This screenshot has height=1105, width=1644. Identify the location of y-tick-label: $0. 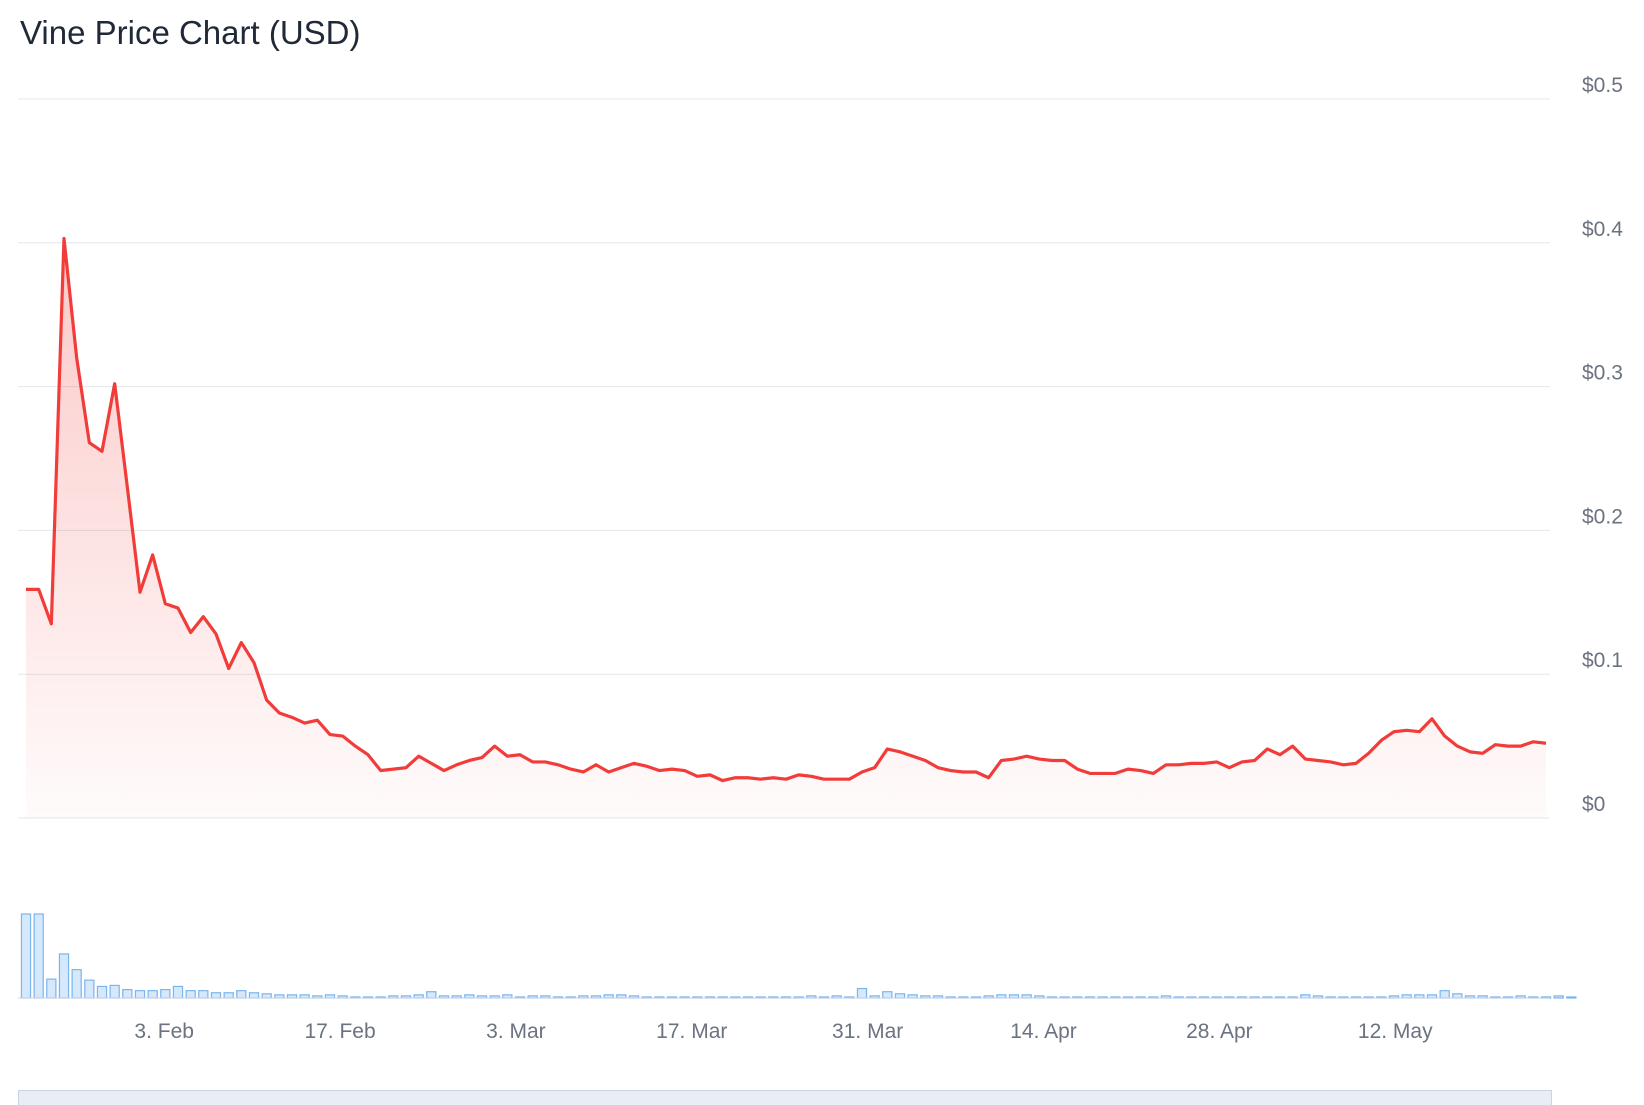
(1593, 804).